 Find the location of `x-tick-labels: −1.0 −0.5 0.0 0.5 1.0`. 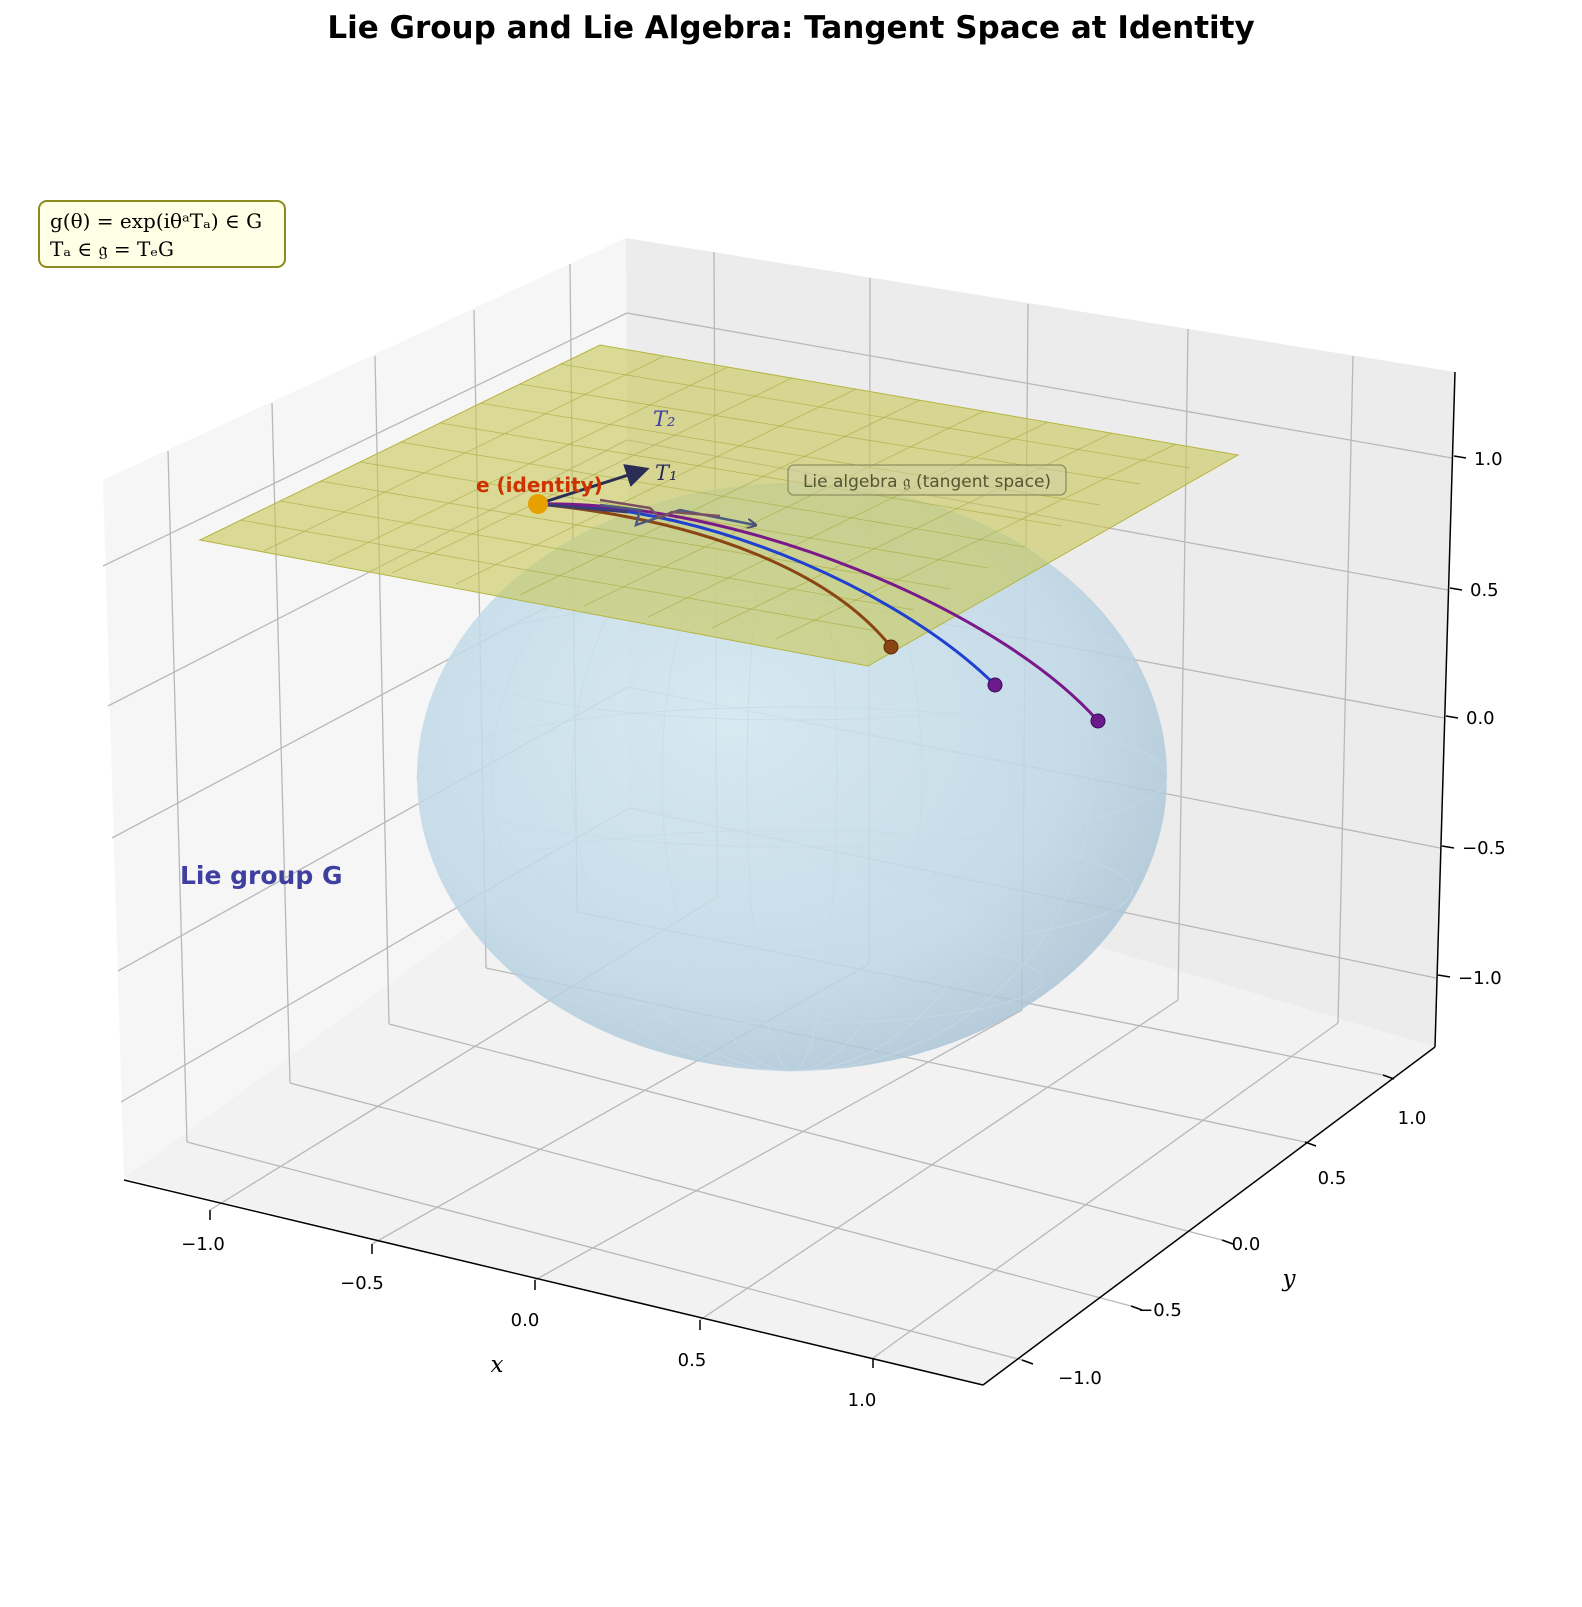

x-tick-labels: −1.0 −0.5 0.0 0.5 1.0 is located at coordinates (528, 1322).